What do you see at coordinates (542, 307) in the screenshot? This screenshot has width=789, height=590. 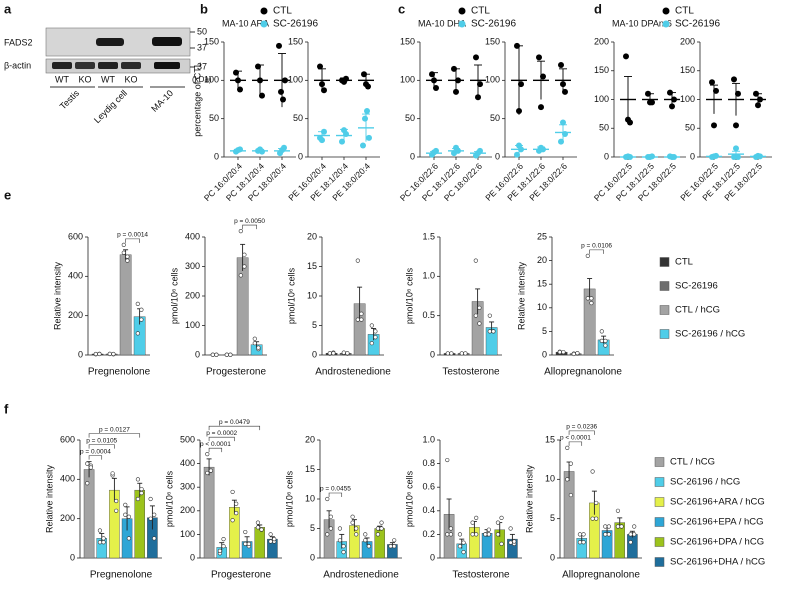 I see `y-tick-label: 10` at bounding box center [542, 307].